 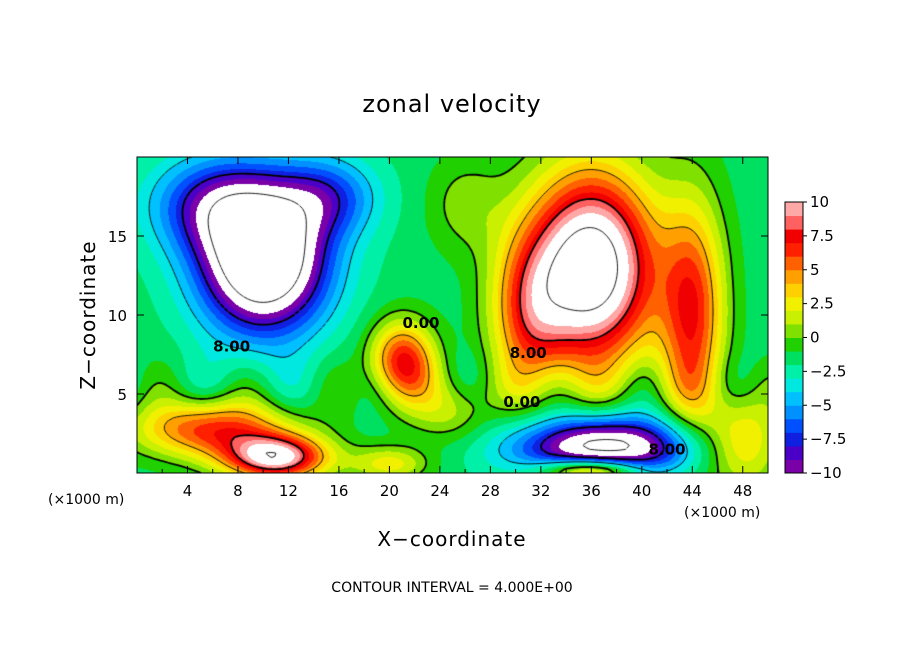 What do you see at coordinates (117, 316) in the screenshot?
I see `y-tick-label: 10` at bounding box center [117, 316].